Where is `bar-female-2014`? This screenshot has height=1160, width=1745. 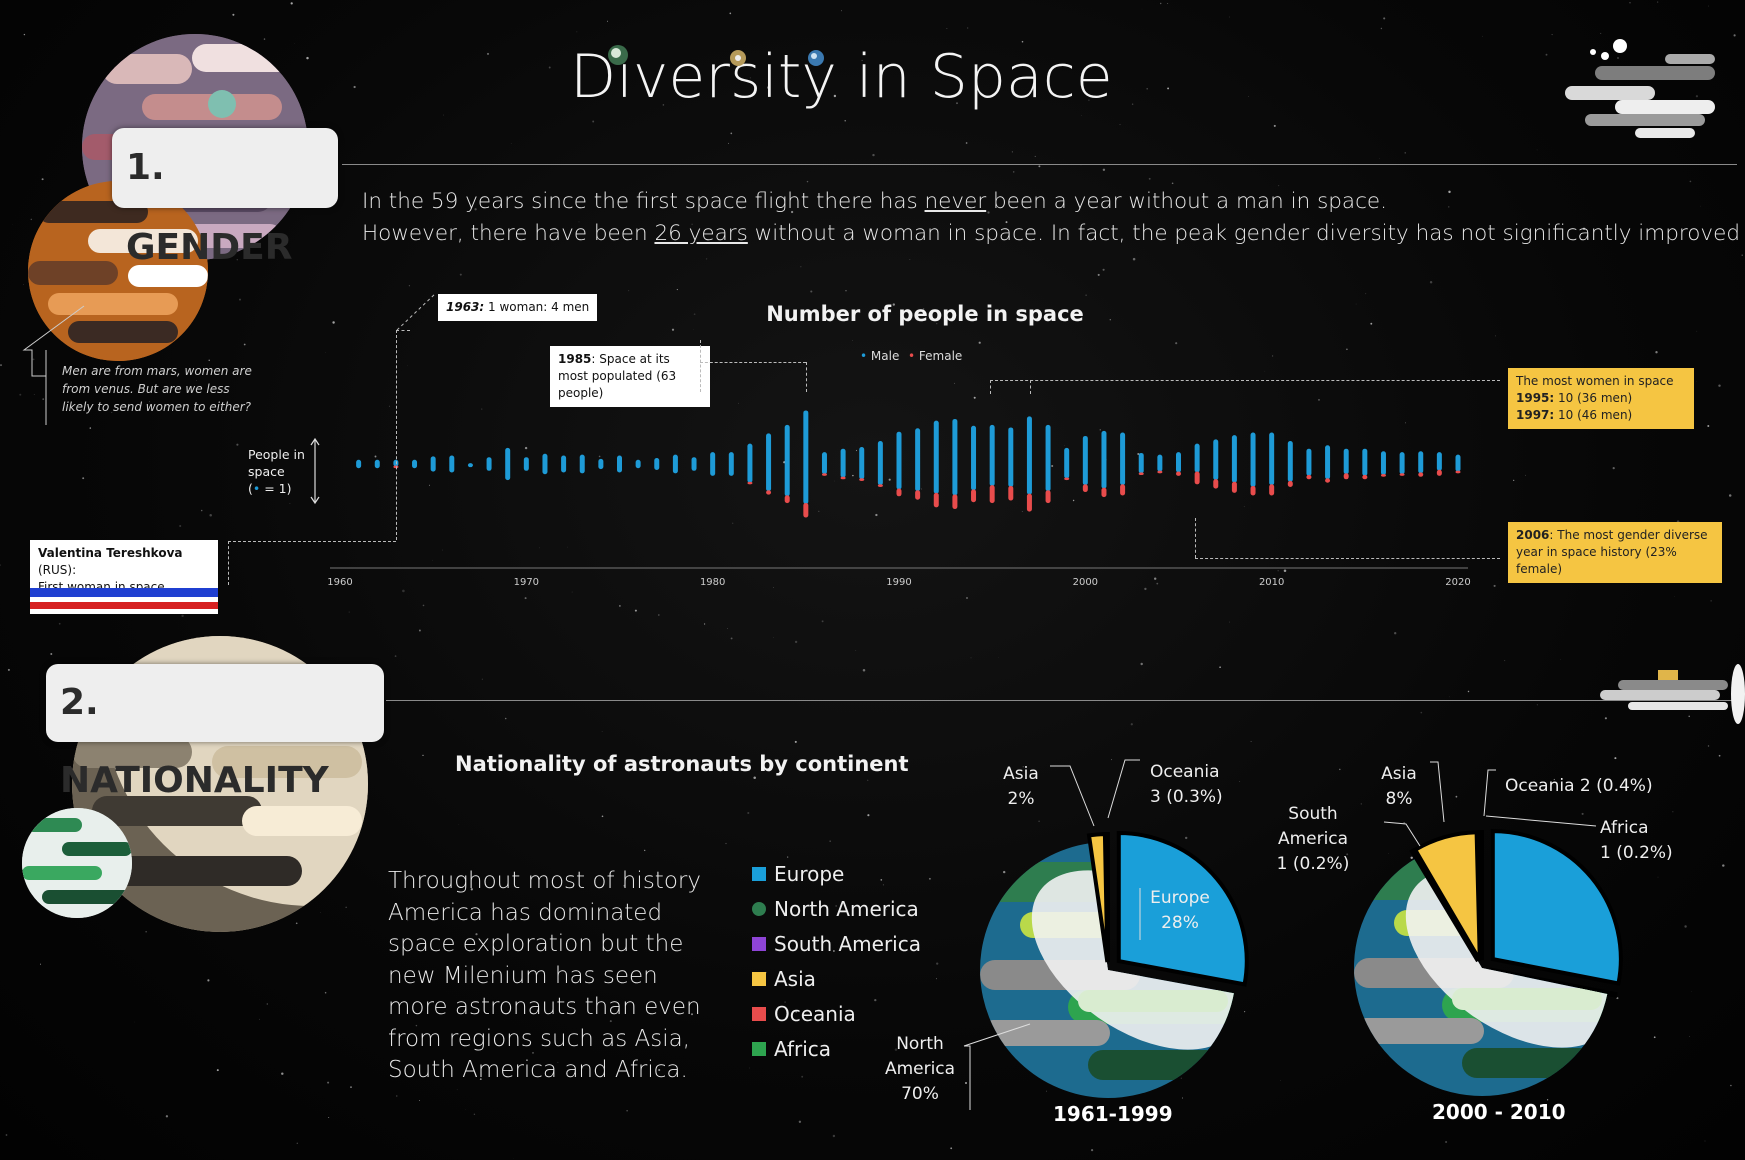
bar-female-2014 is located at coordinates (1346, 476).